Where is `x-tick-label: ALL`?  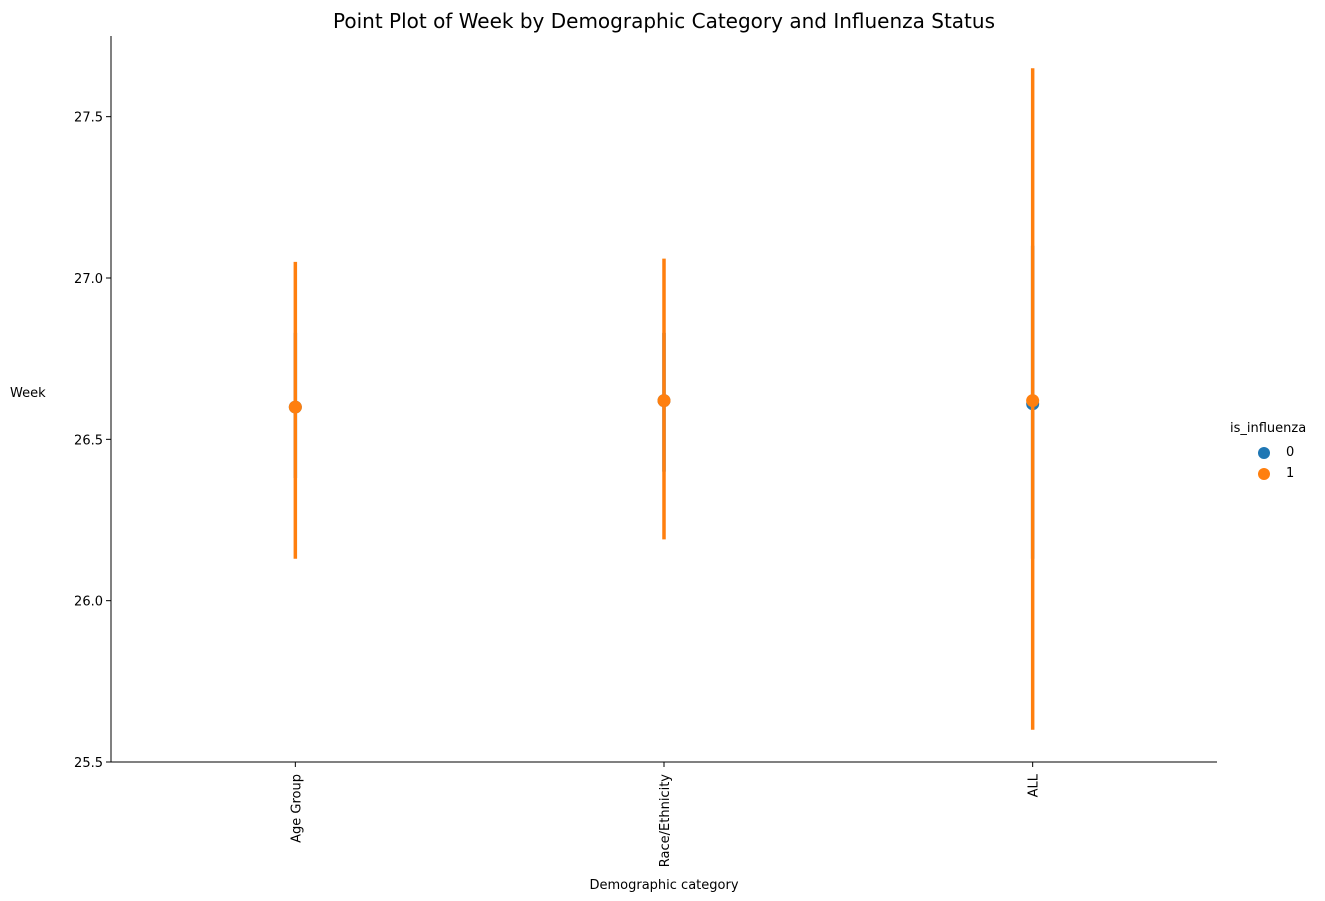 x-tick-label: ALL is located at coordinates (1034, 785).